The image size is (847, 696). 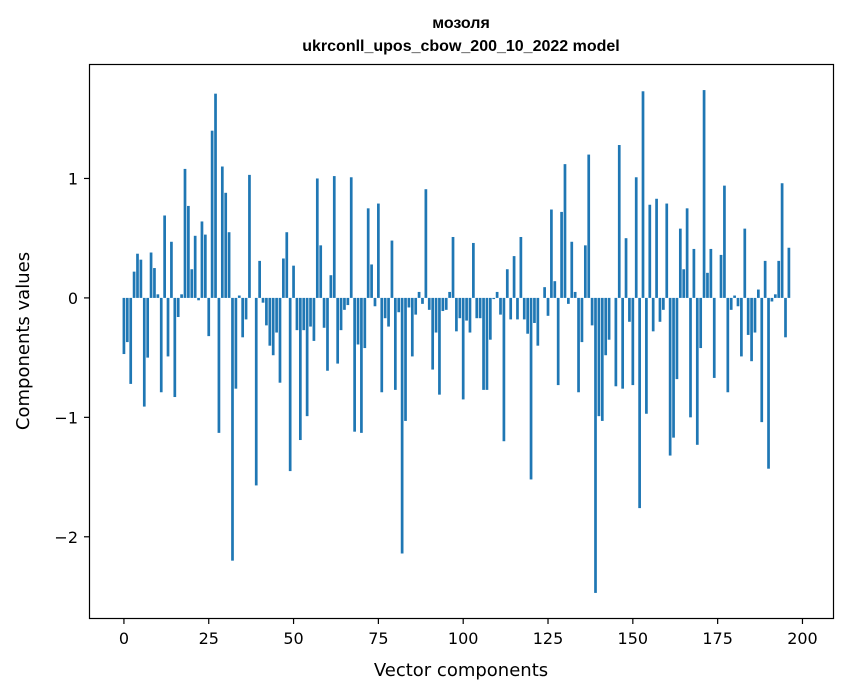 I want to click on x-axis-label: Vector components, so click(x=461, y=670).